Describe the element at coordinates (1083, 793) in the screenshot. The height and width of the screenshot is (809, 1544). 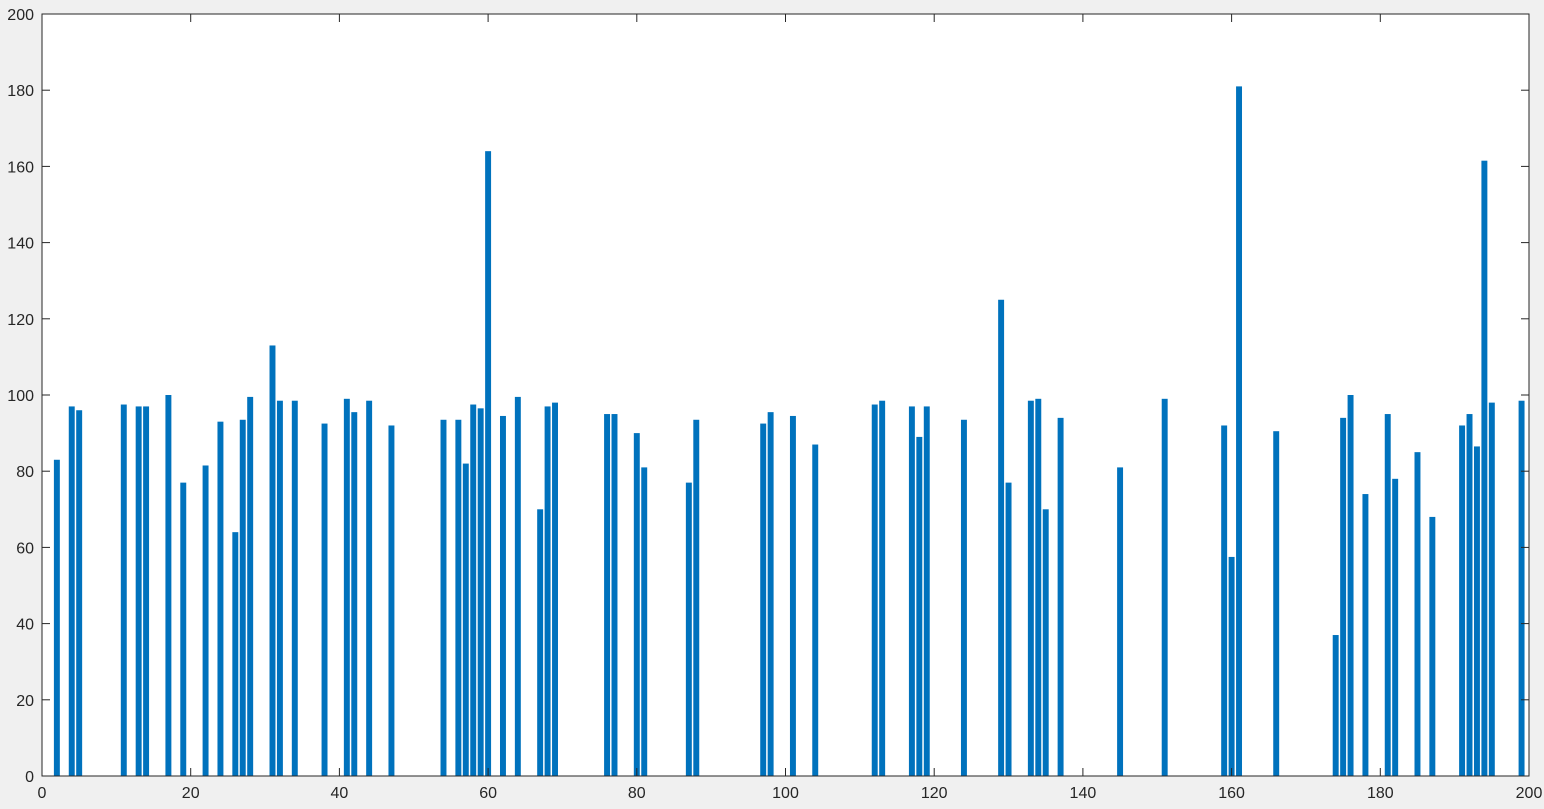
I see `x-tick-label: 140` at that location.